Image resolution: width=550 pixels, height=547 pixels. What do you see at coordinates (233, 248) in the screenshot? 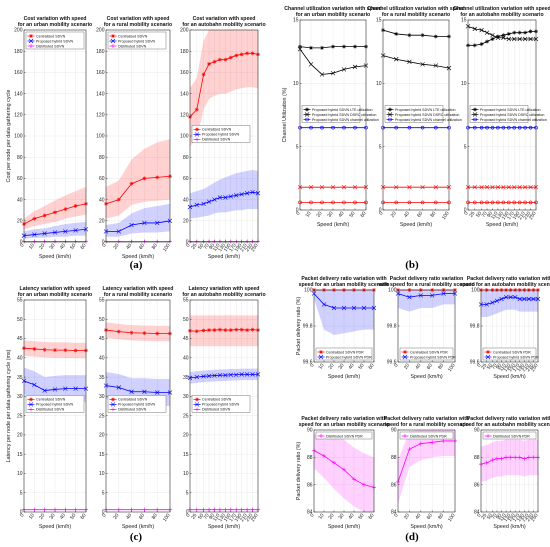
I see `x-tick-label: 170` at bounding box center [233, 248].